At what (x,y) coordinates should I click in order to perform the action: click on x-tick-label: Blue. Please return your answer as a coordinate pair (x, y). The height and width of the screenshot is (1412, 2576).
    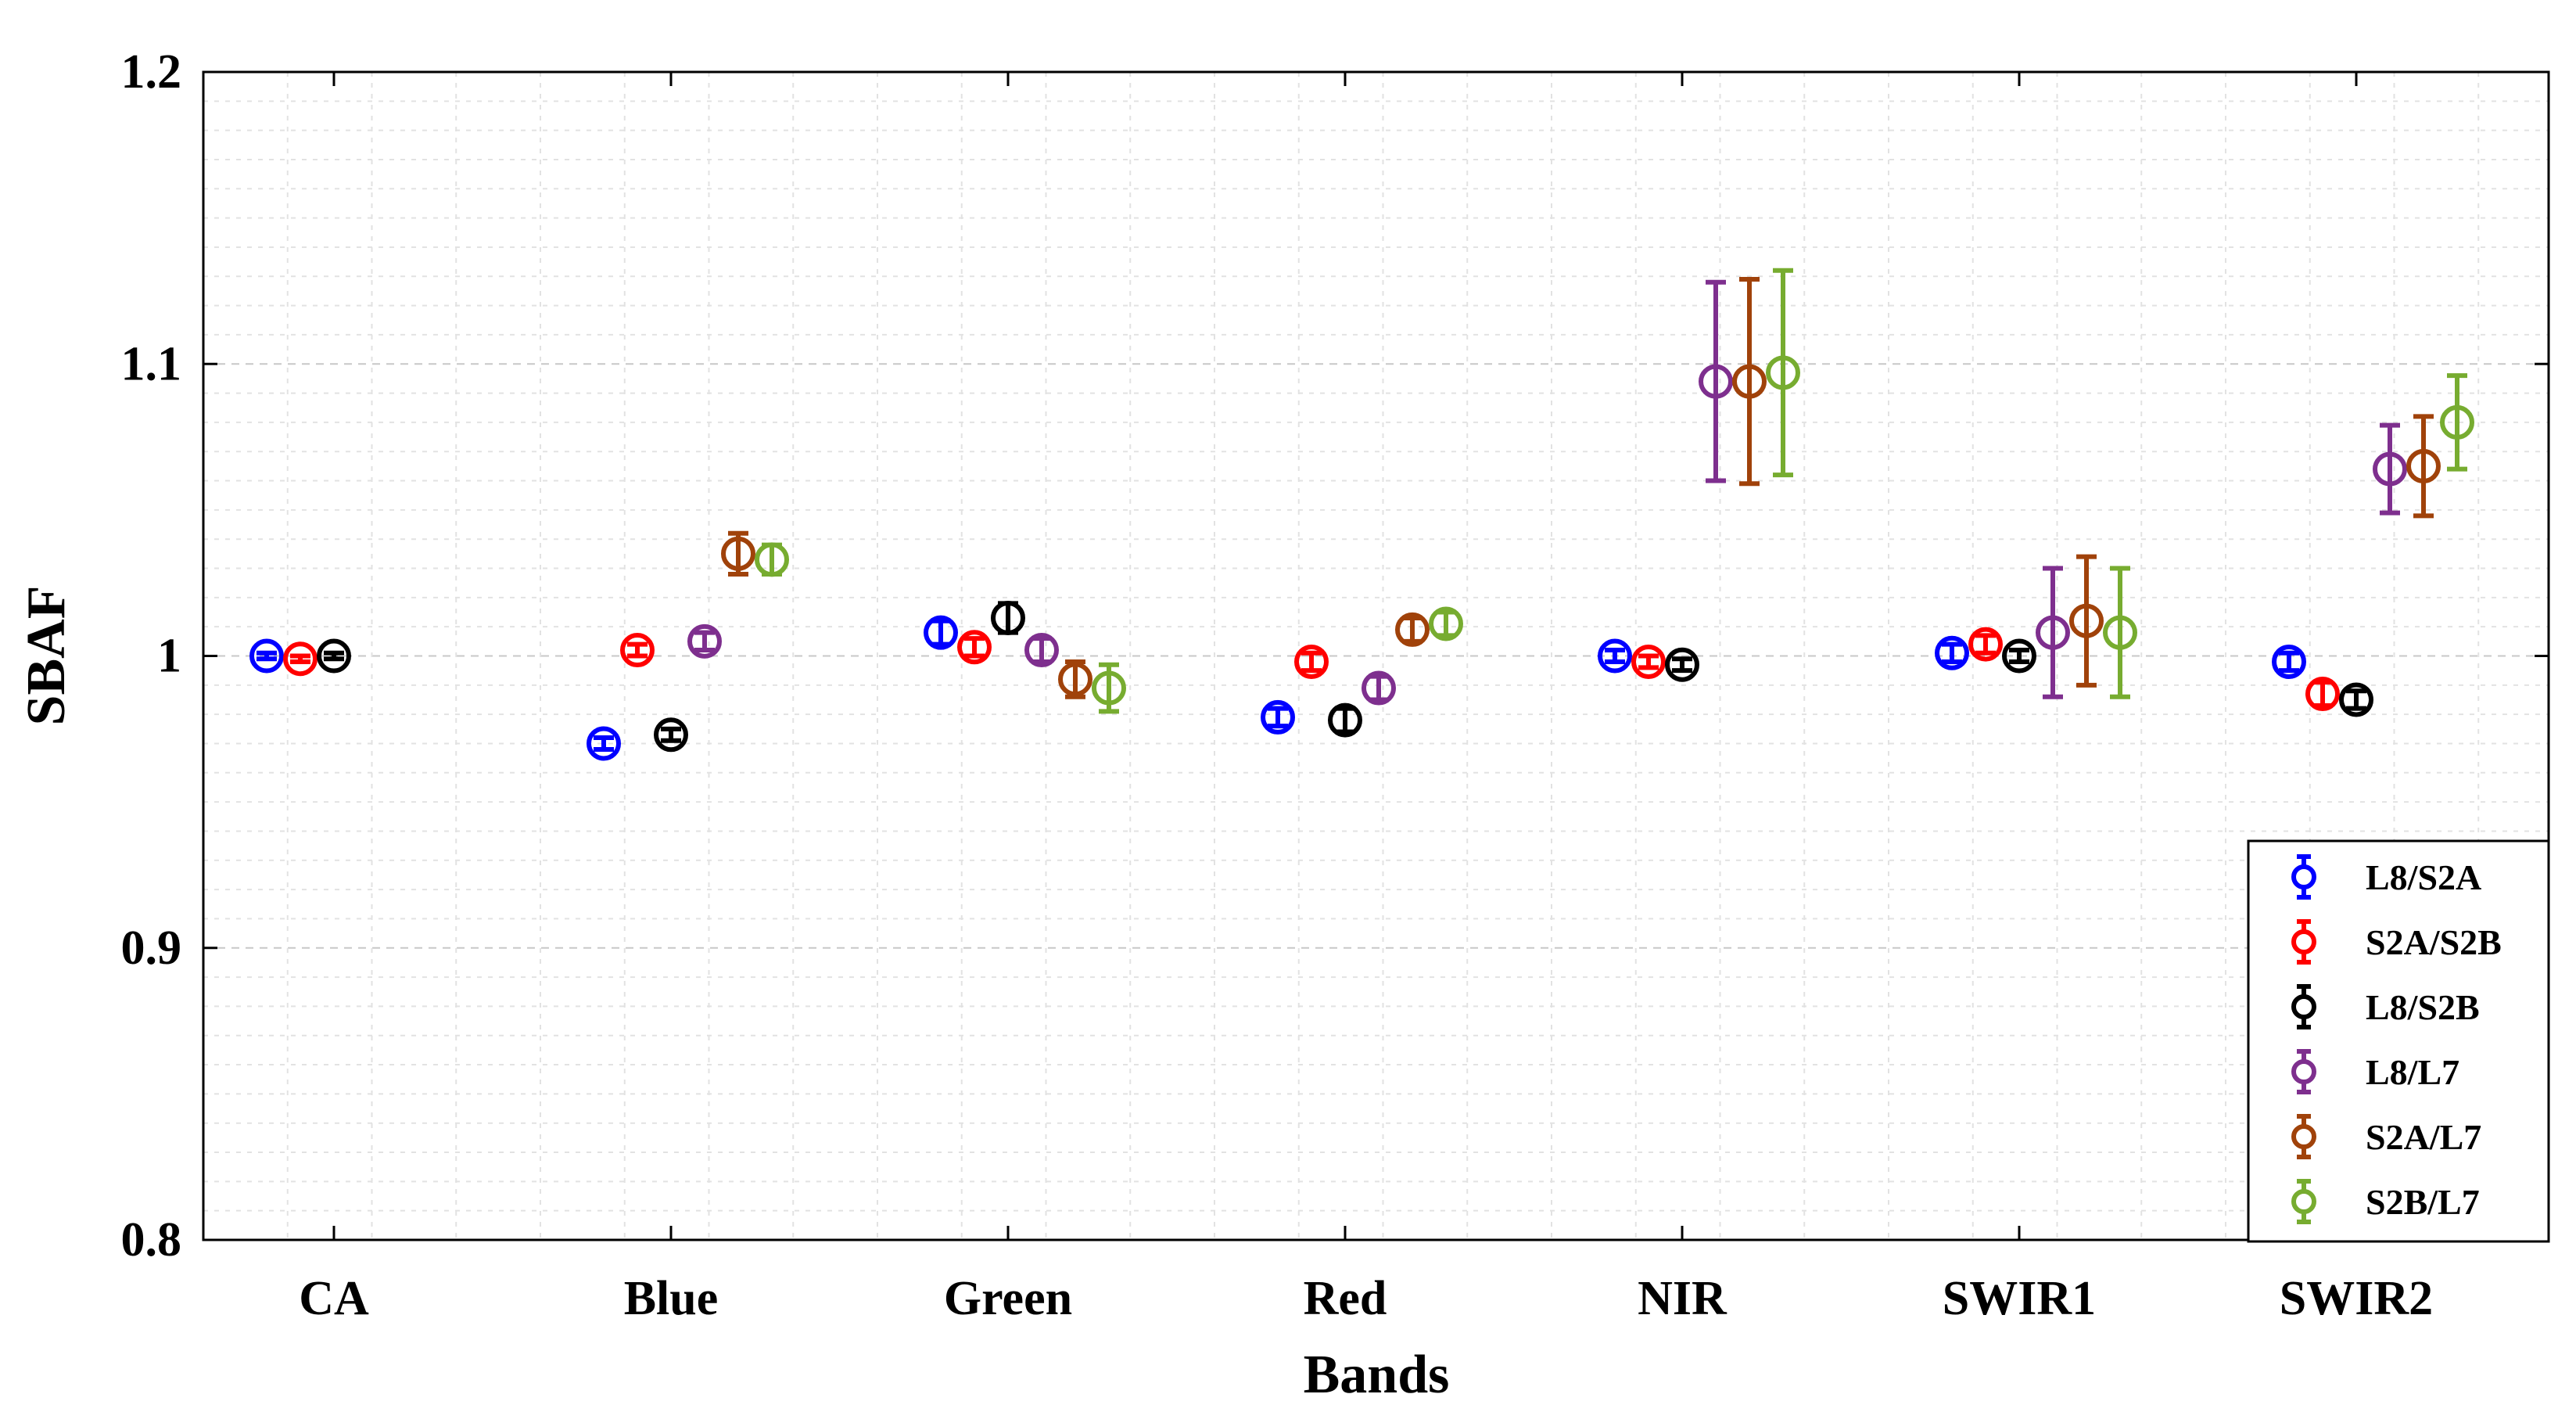
    Looking at the image, I should click on (671, 1298).